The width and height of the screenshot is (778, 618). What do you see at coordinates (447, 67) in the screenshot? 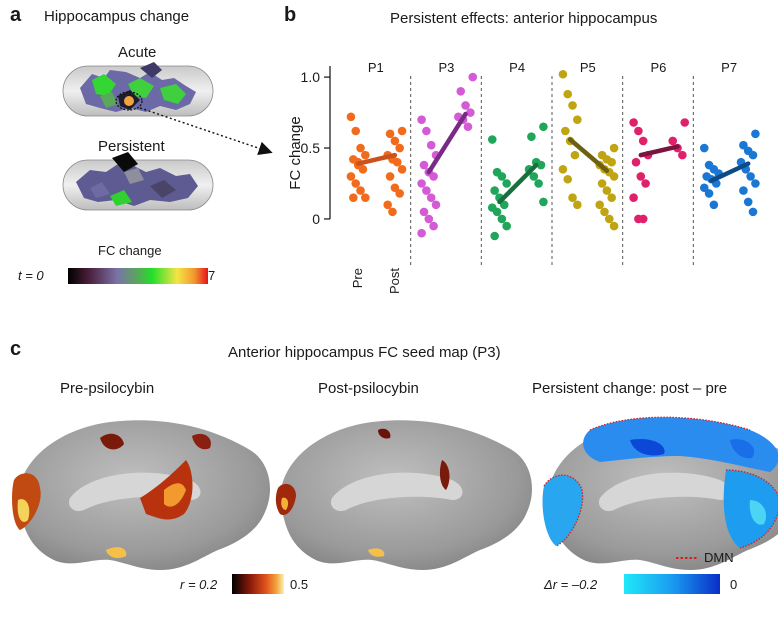
I see `participant-label: P3` at bounding box center [447, 67].